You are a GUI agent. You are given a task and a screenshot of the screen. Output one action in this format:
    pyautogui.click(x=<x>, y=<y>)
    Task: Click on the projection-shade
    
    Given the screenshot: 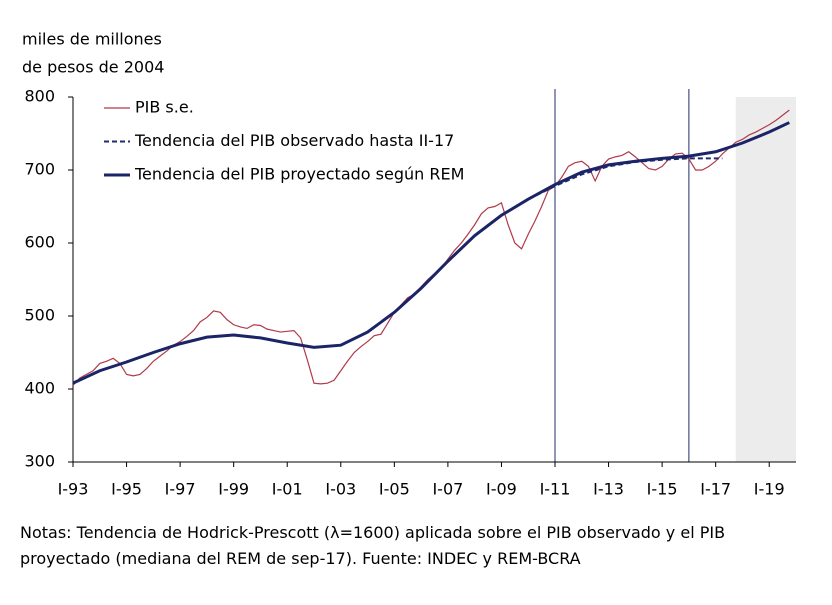 What is the action you would take?
    pyautogui.click(x=765, y=279)
    